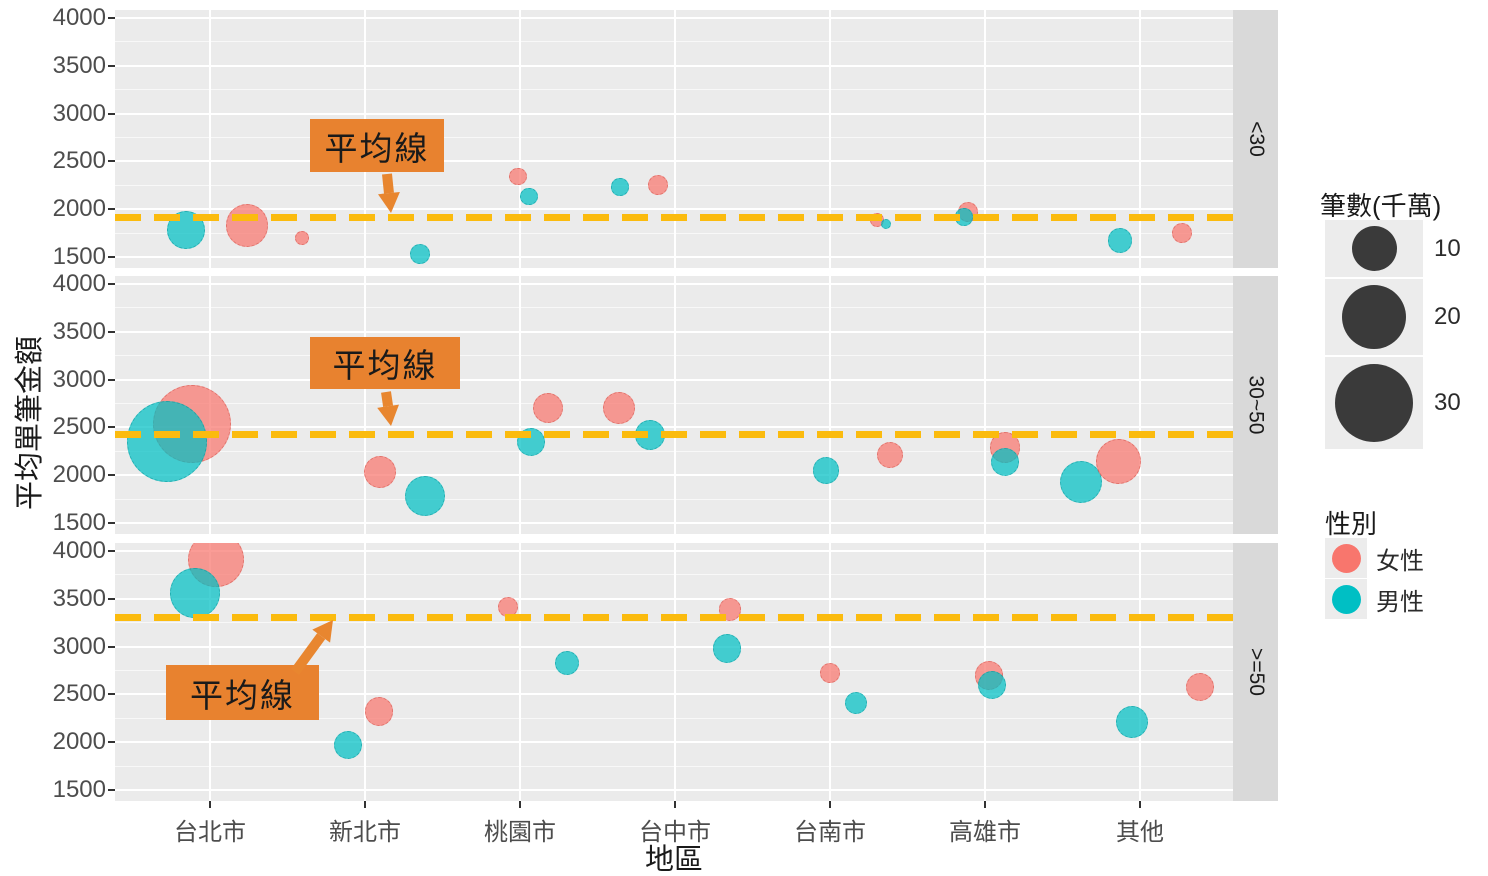 This screenshot has height=876, width=1488. I want to click on x-tick-label-台北市: 台北市, so click(210, 832).